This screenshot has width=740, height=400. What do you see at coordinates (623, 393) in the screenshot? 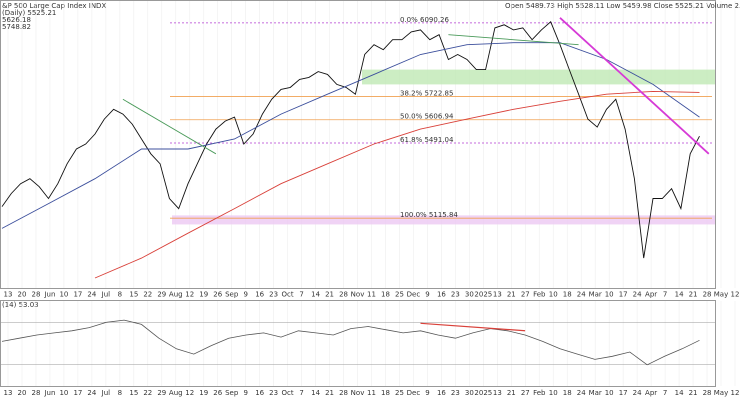
I see `x-tick-label: 17` at bounding box center [623, 393].